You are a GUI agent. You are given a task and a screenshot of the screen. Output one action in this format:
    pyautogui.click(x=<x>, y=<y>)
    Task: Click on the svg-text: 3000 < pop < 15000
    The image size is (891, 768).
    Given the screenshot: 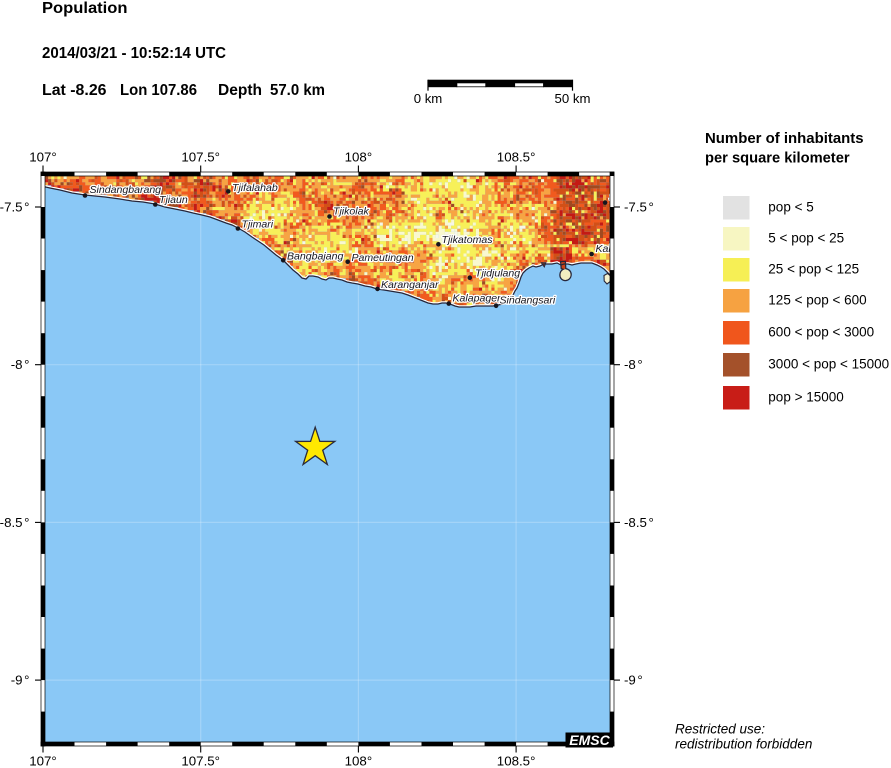 What is the action you would take?
    pyautogui.click(x=828, y=364)
    